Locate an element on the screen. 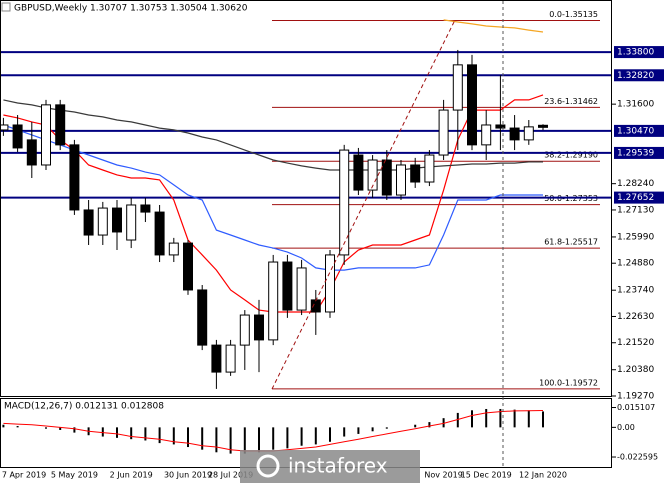  macd-title: MACD(12,26,7) 0.012131 0.012808 is located at coordinates (84, 407).